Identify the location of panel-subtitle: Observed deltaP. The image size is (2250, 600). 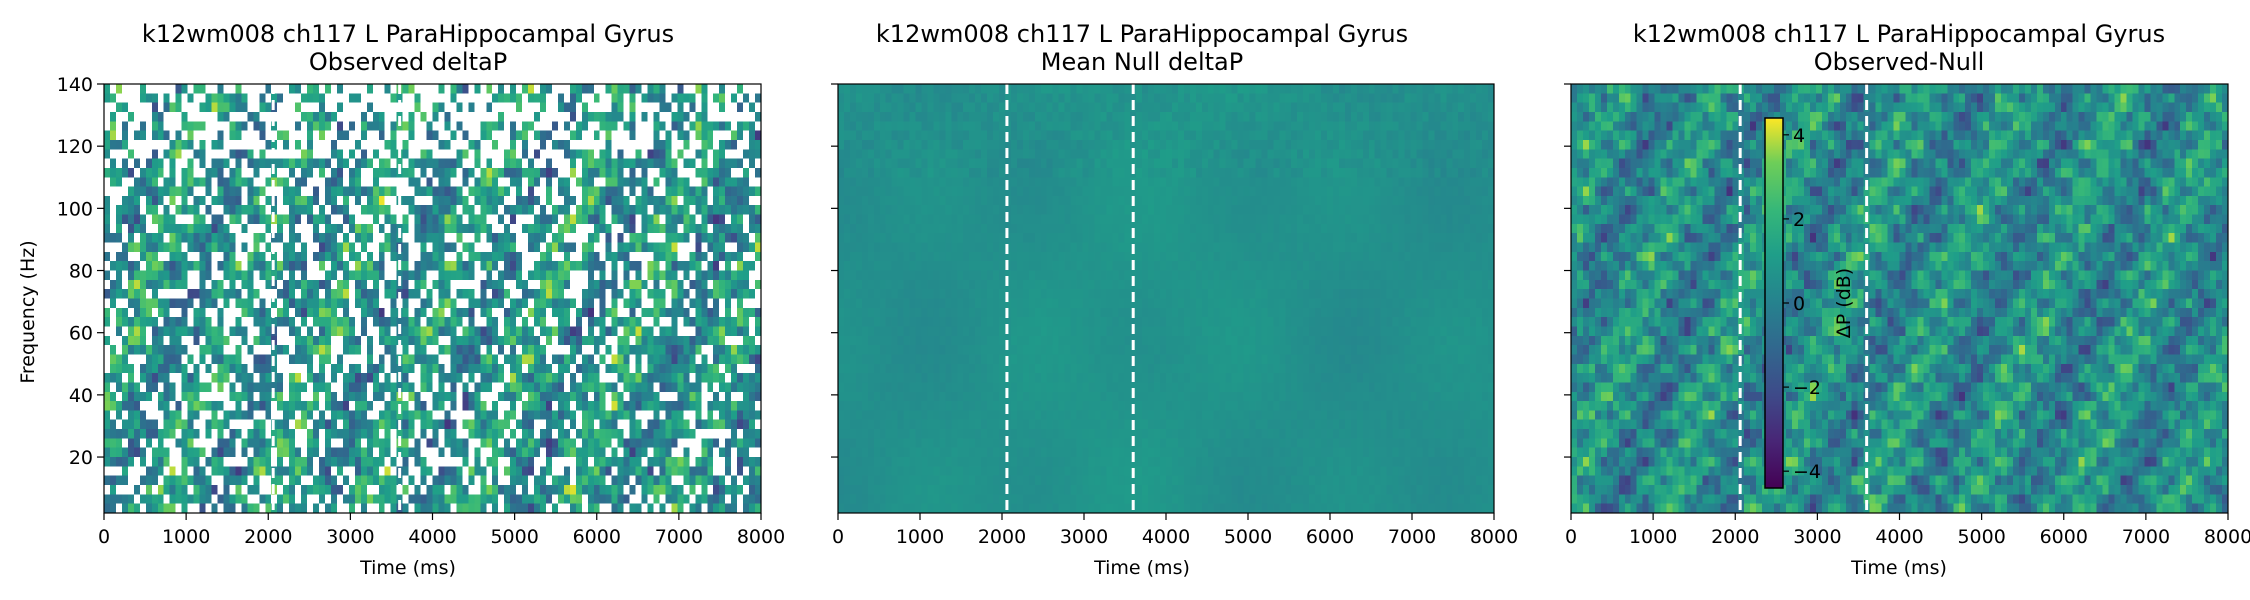
(408, 62).